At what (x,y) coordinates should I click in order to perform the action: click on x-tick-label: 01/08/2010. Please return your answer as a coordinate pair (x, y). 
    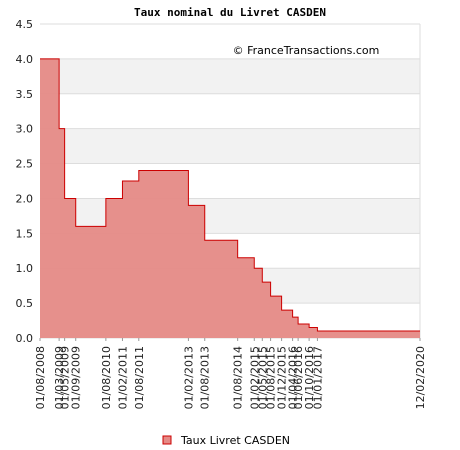
    Looking at the image, I should click on (106, 377).